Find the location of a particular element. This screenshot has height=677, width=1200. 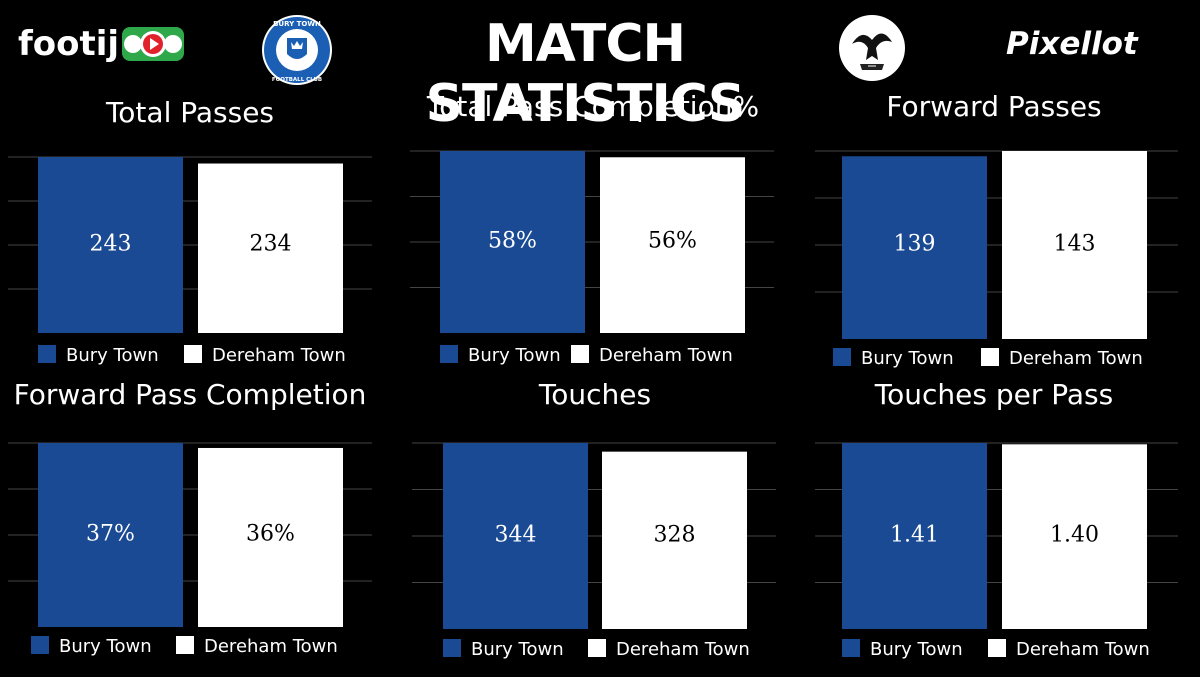

chart-title: Forward Passes is located at coordinates (993, 106).